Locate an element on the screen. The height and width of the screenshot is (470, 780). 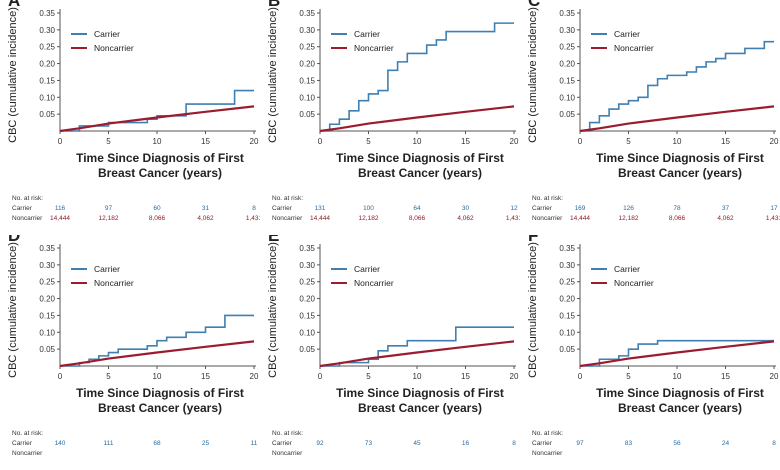
panel-letter: E is located at coordinates (274, 240).